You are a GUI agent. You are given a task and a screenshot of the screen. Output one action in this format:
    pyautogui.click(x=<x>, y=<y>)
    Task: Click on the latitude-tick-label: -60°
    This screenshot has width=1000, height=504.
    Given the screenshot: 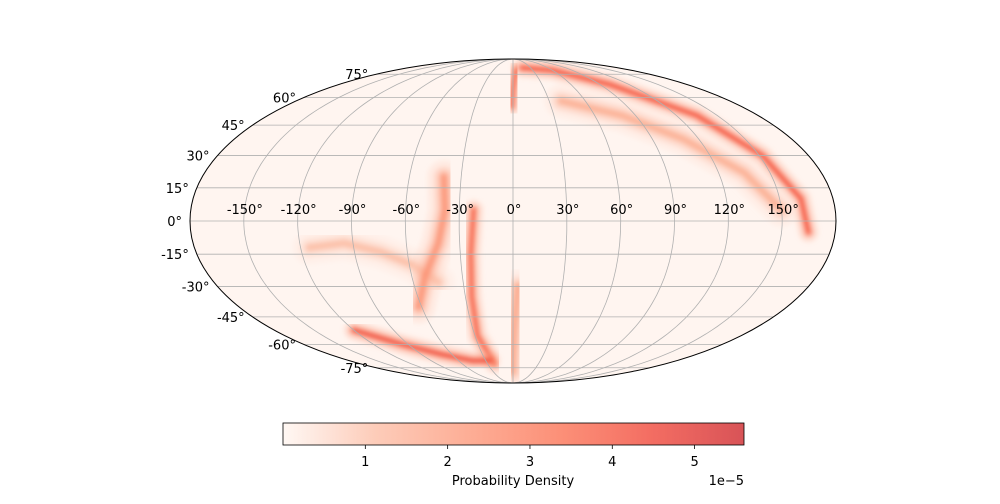 What is the action you would take?
    pyautogui.click(x=282, y=346)
    